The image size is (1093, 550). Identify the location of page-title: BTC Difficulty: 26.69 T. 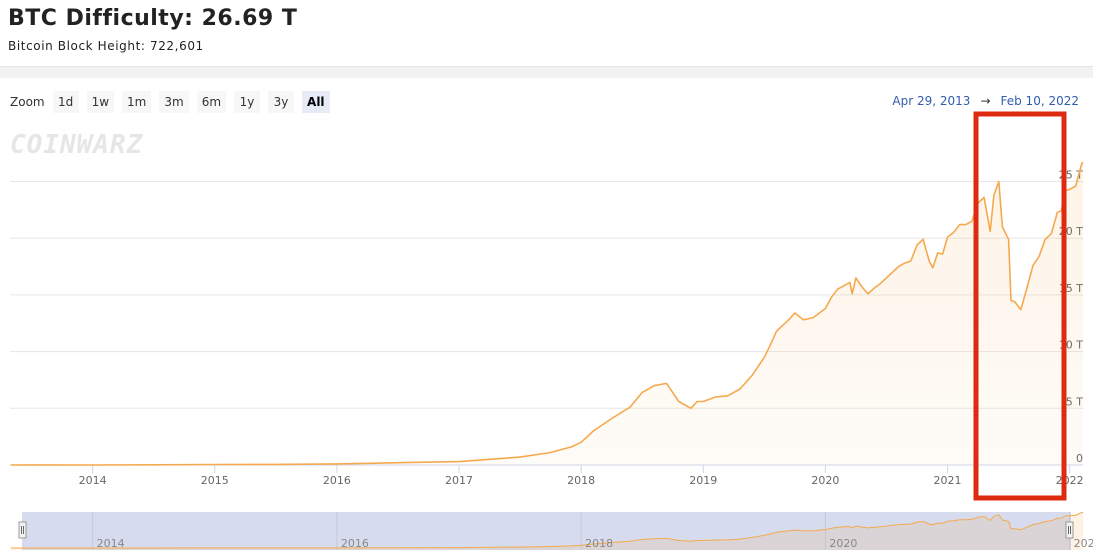
(153, 18).